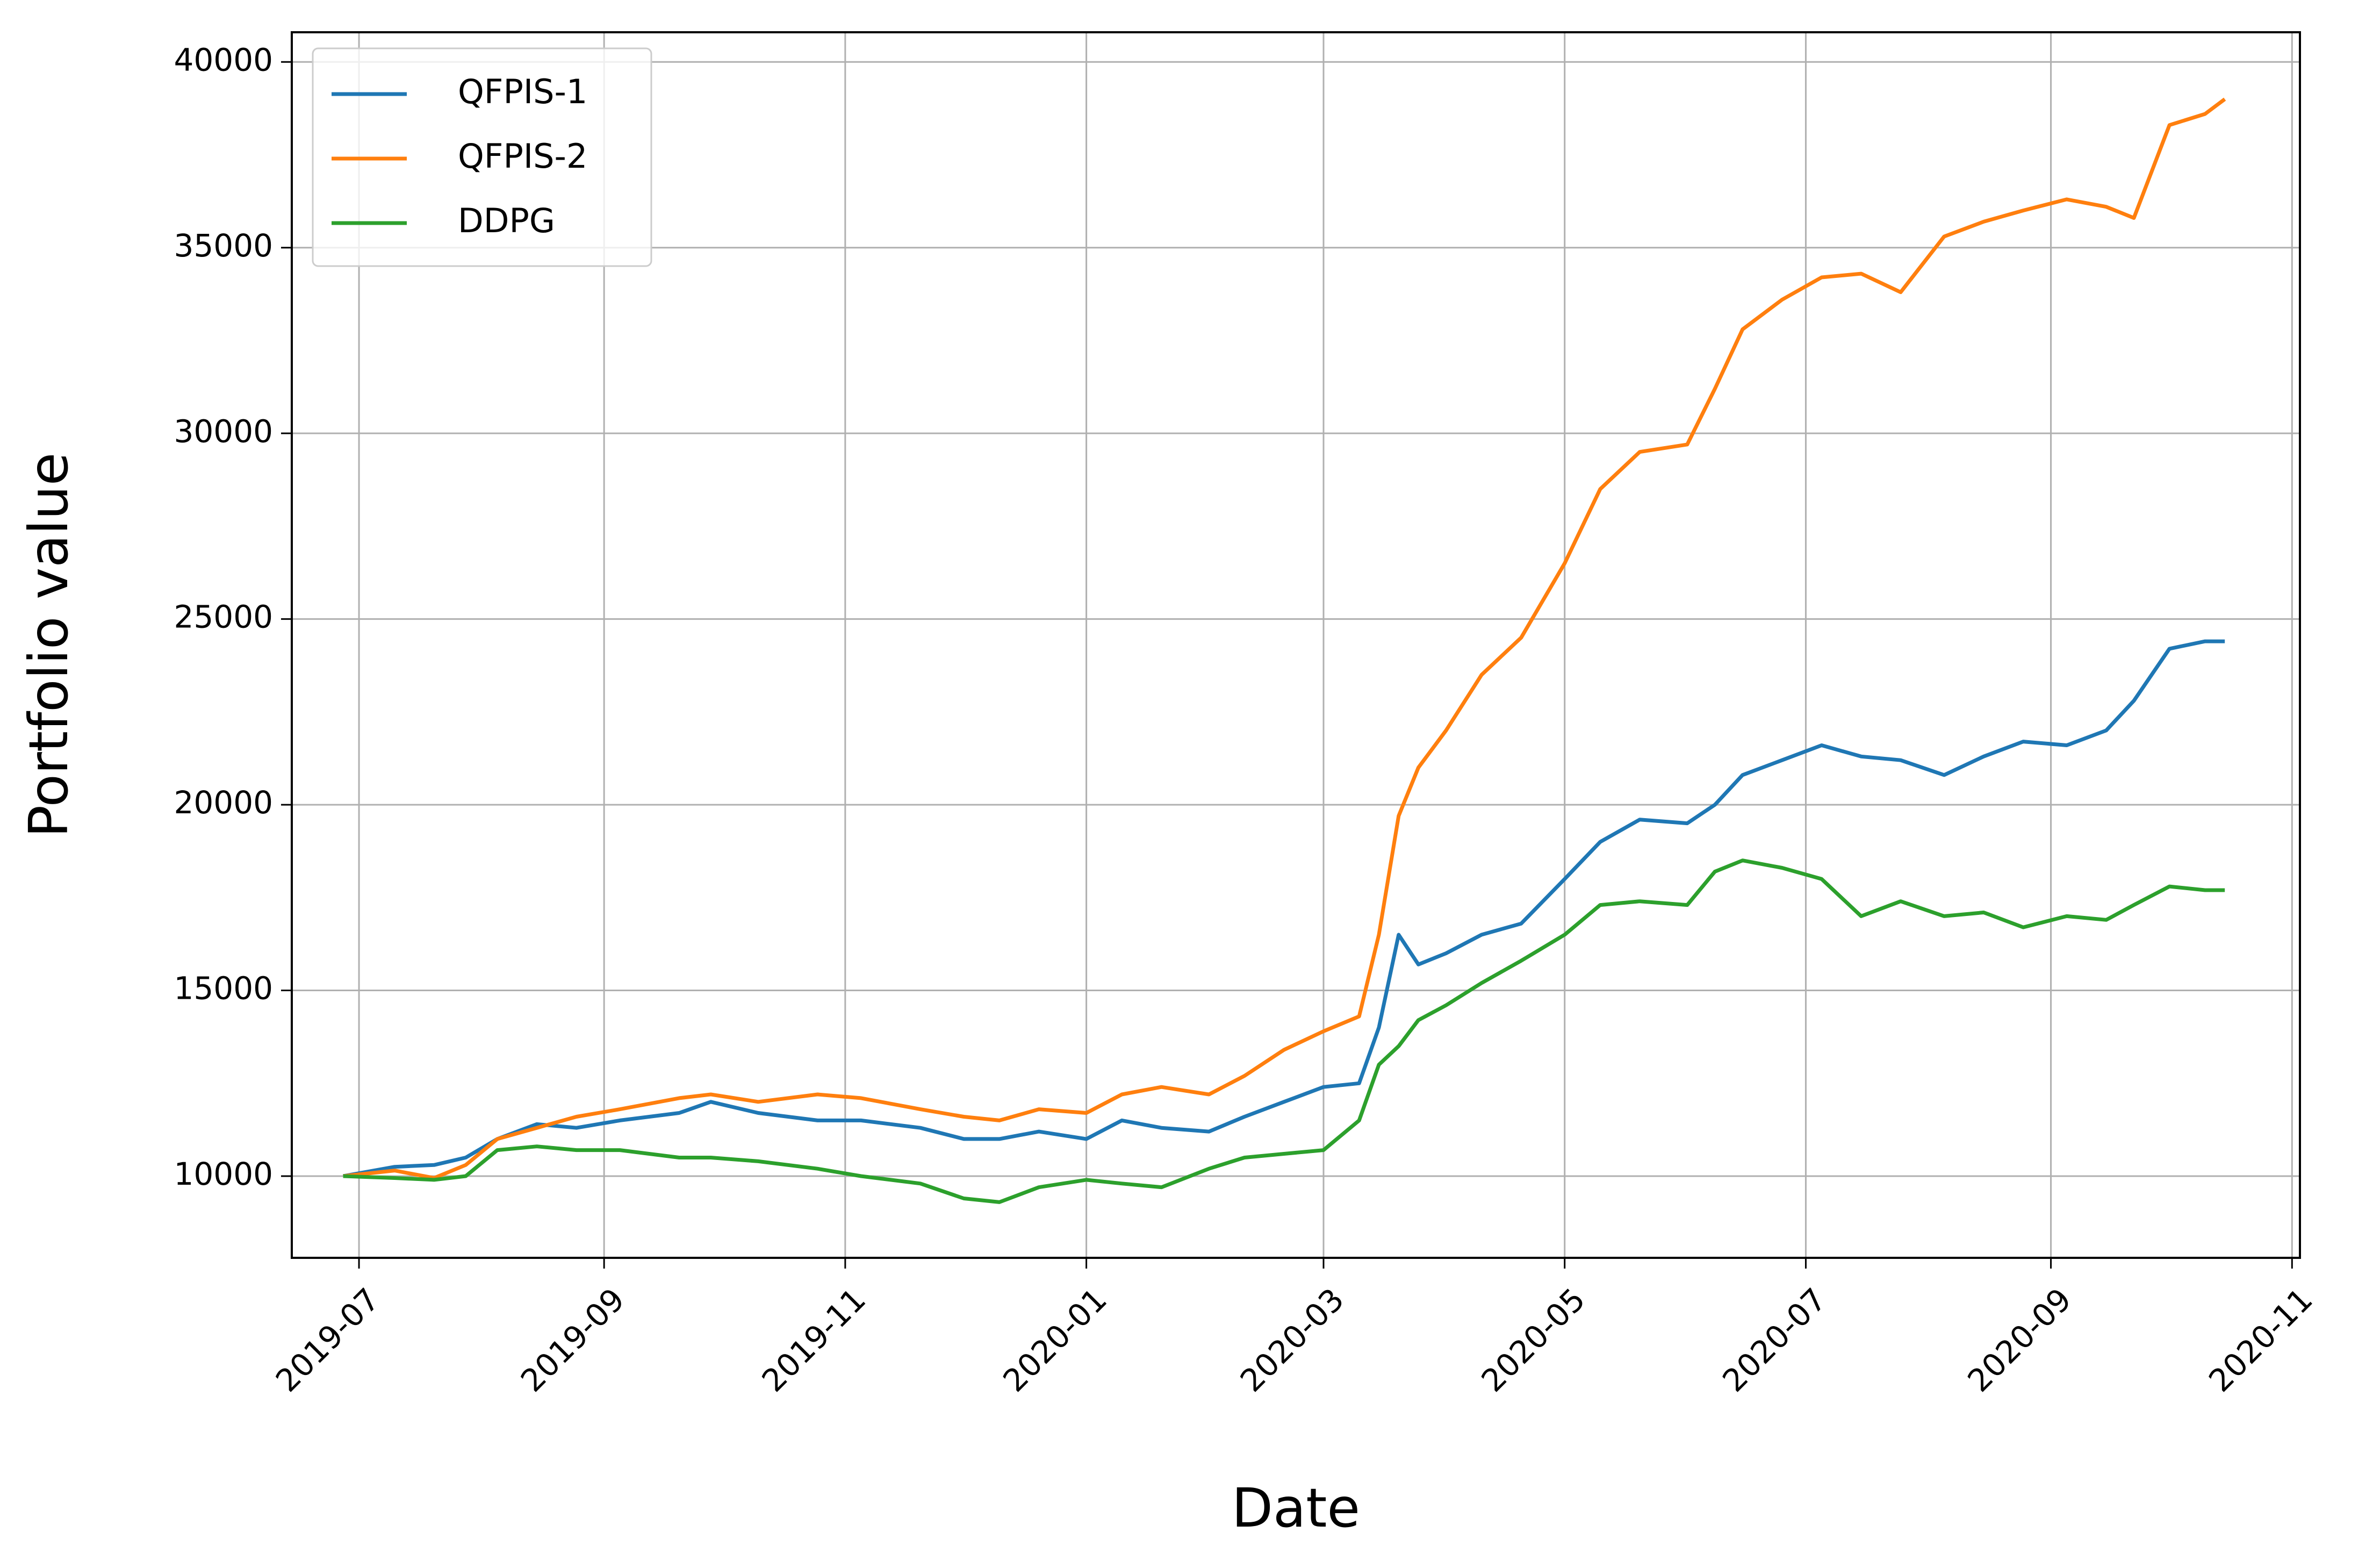 This screenshot has width=2380, height=1561. I want to click on y-tick-label: 25000, so click(223, 617).